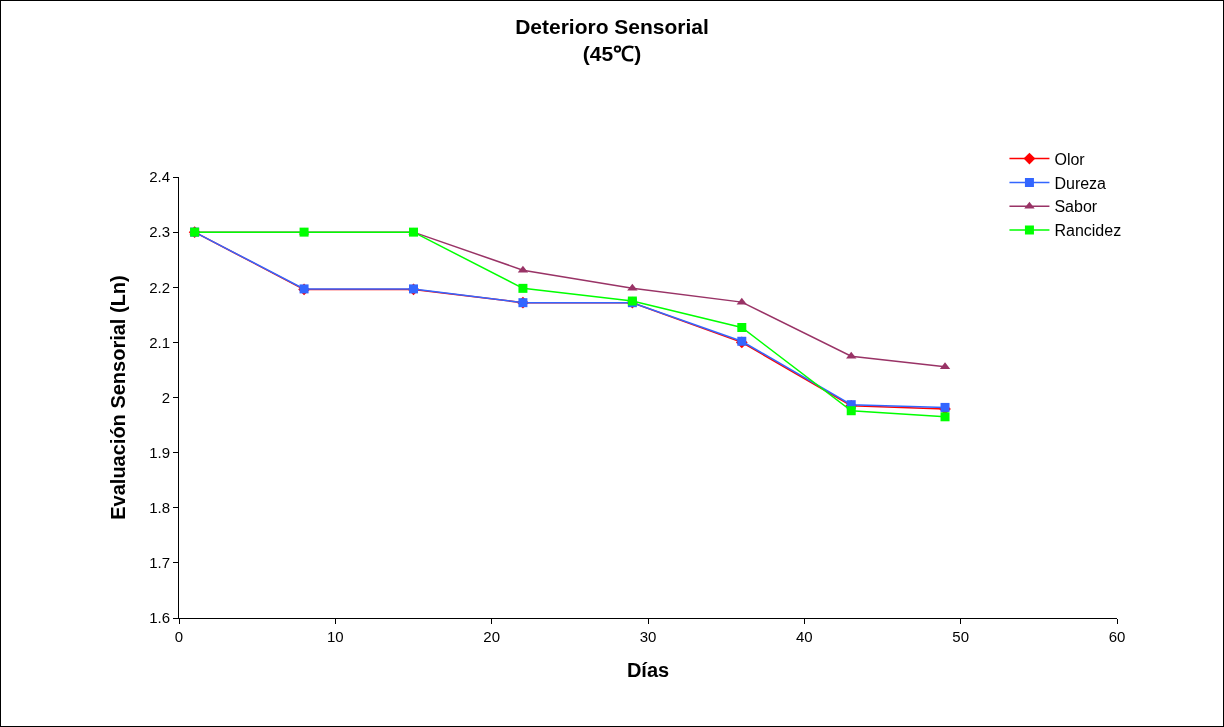  Describe the element at coordinates (492, 636) in the screenshot. I see `x-tick-label: 20` at that location.